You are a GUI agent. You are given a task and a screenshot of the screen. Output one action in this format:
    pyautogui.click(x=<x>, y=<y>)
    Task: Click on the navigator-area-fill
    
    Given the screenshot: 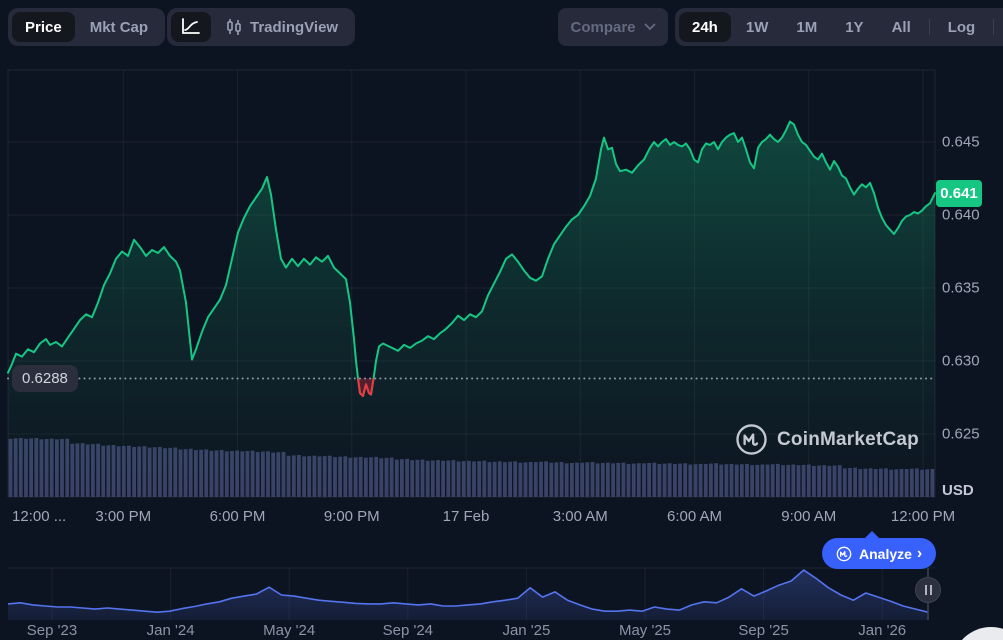 What is the action you would take?
    pyautogui.click(x=468, y=595)
    